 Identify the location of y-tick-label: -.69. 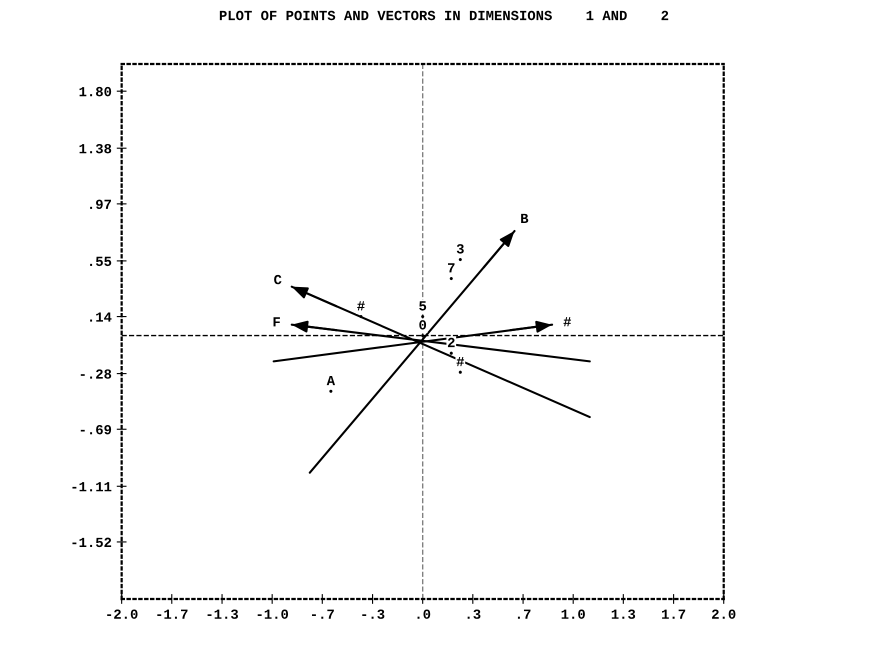
(96, 429).